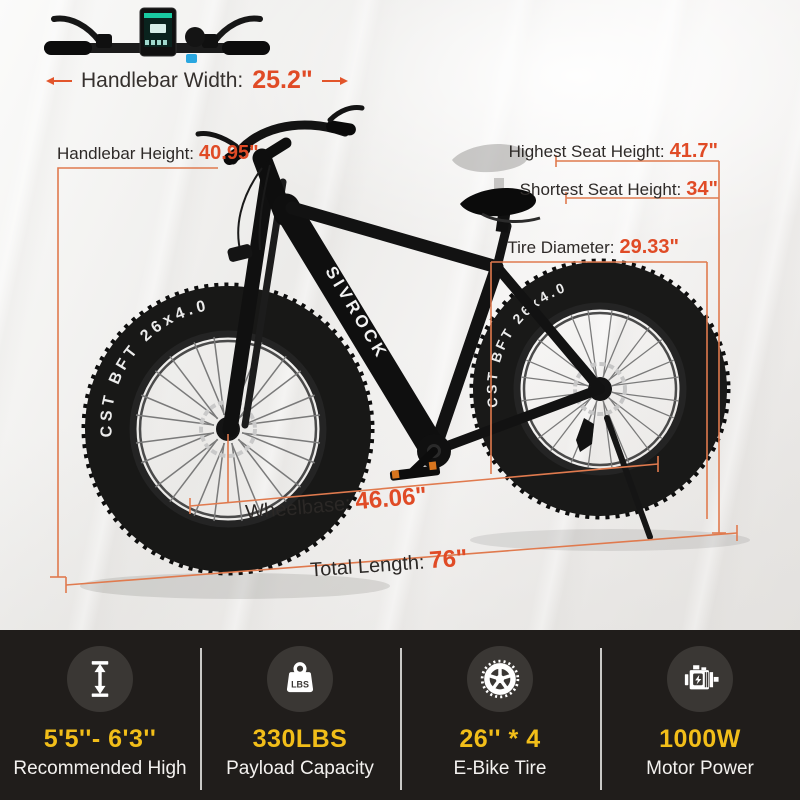  Describe the element at coordinates (701, 677) in the screenshot. I see `motor-icon` at that location.